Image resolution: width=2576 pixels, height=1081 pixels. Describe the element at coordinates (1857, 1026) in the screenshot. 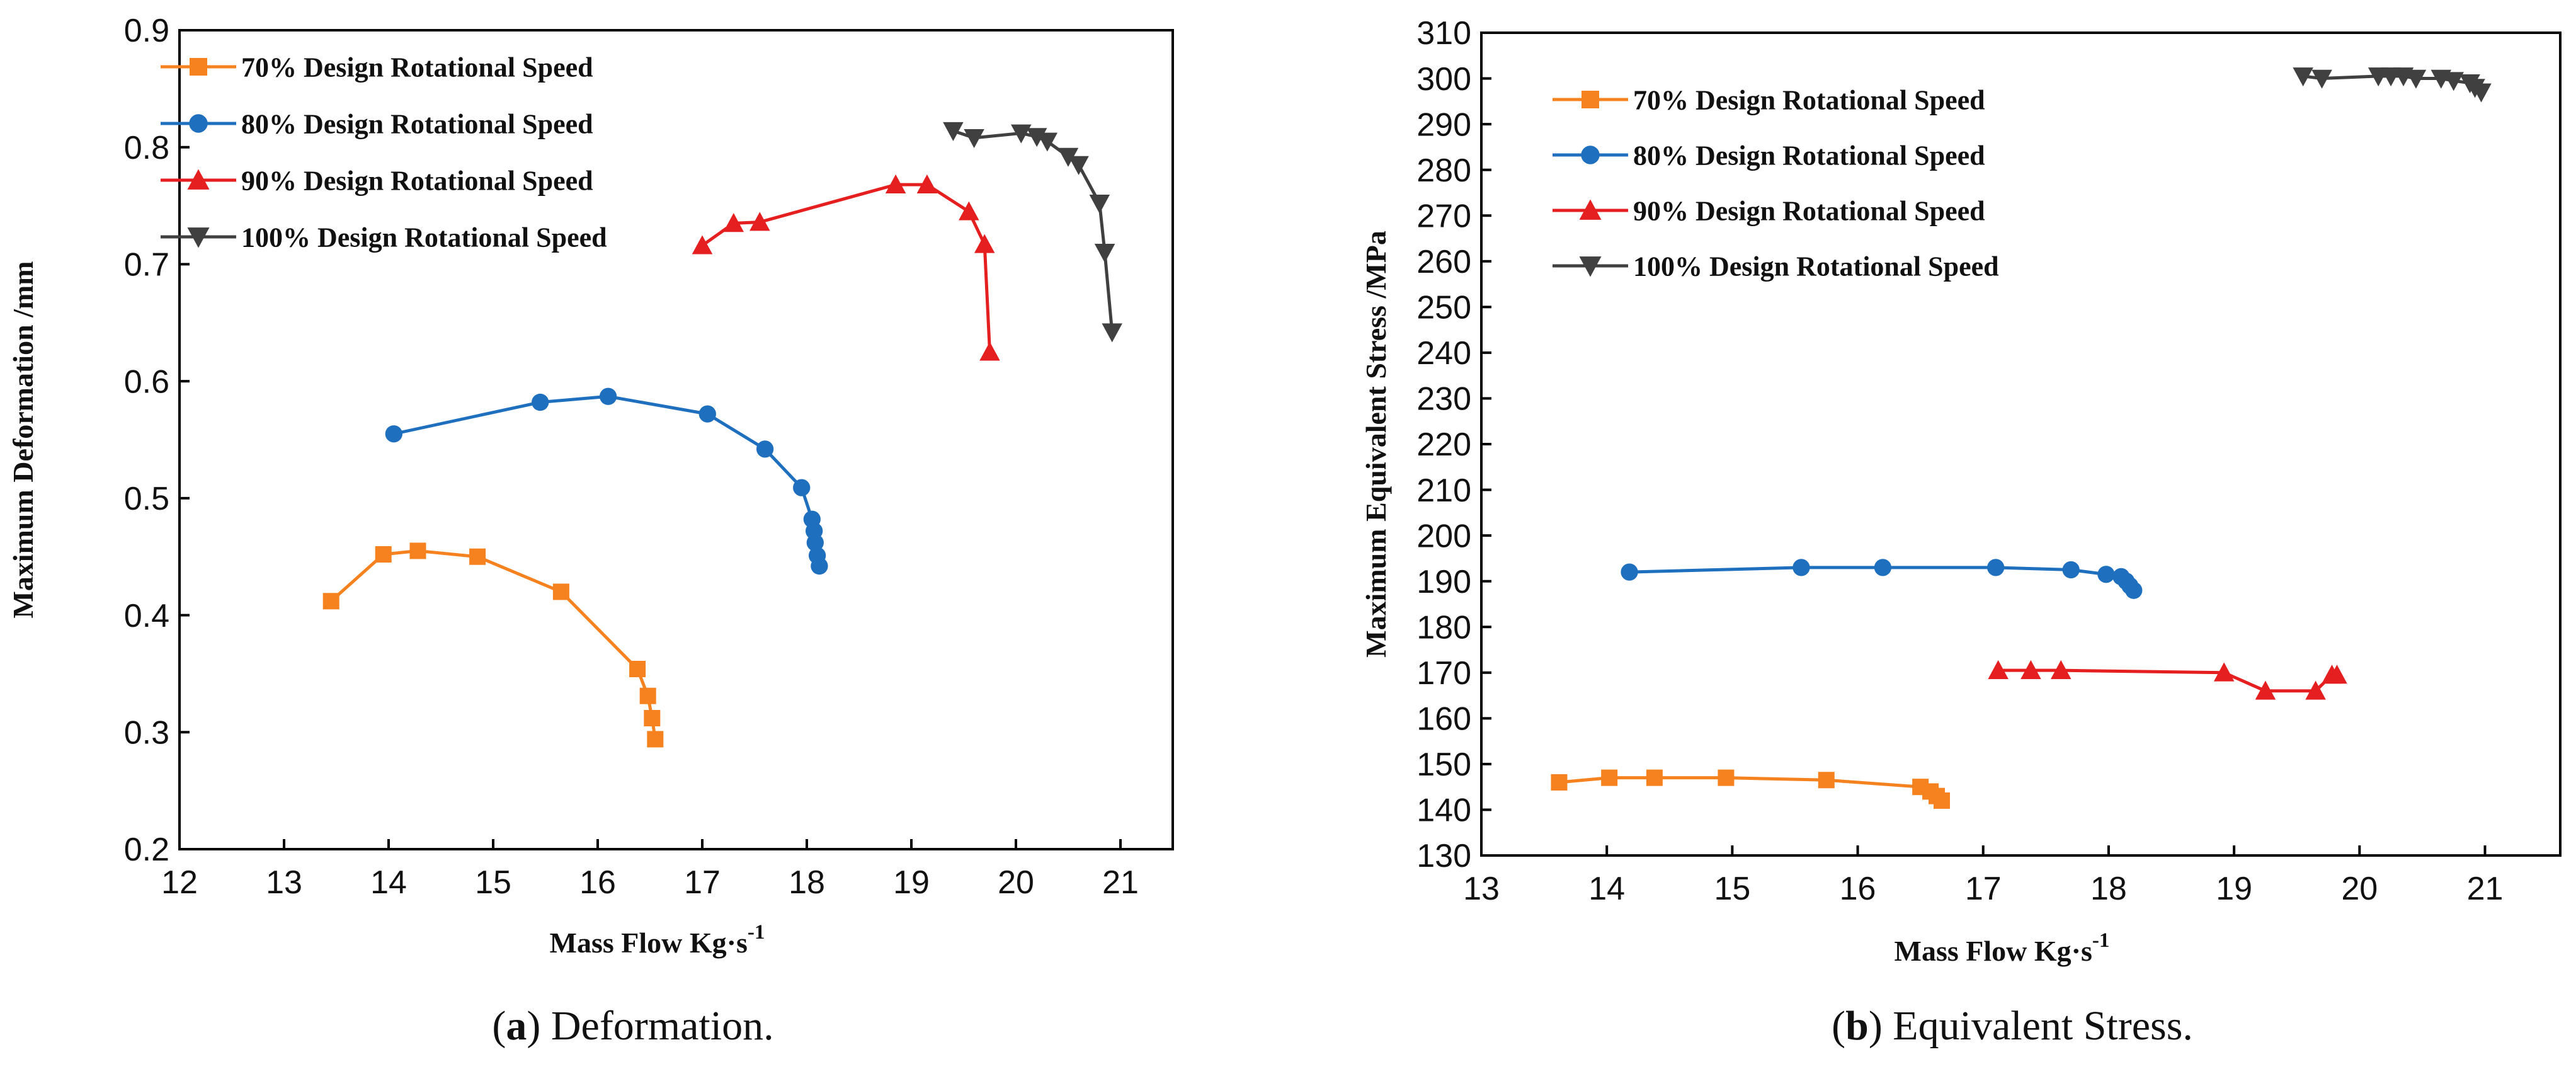

I see `caption-letter: b` at that location.